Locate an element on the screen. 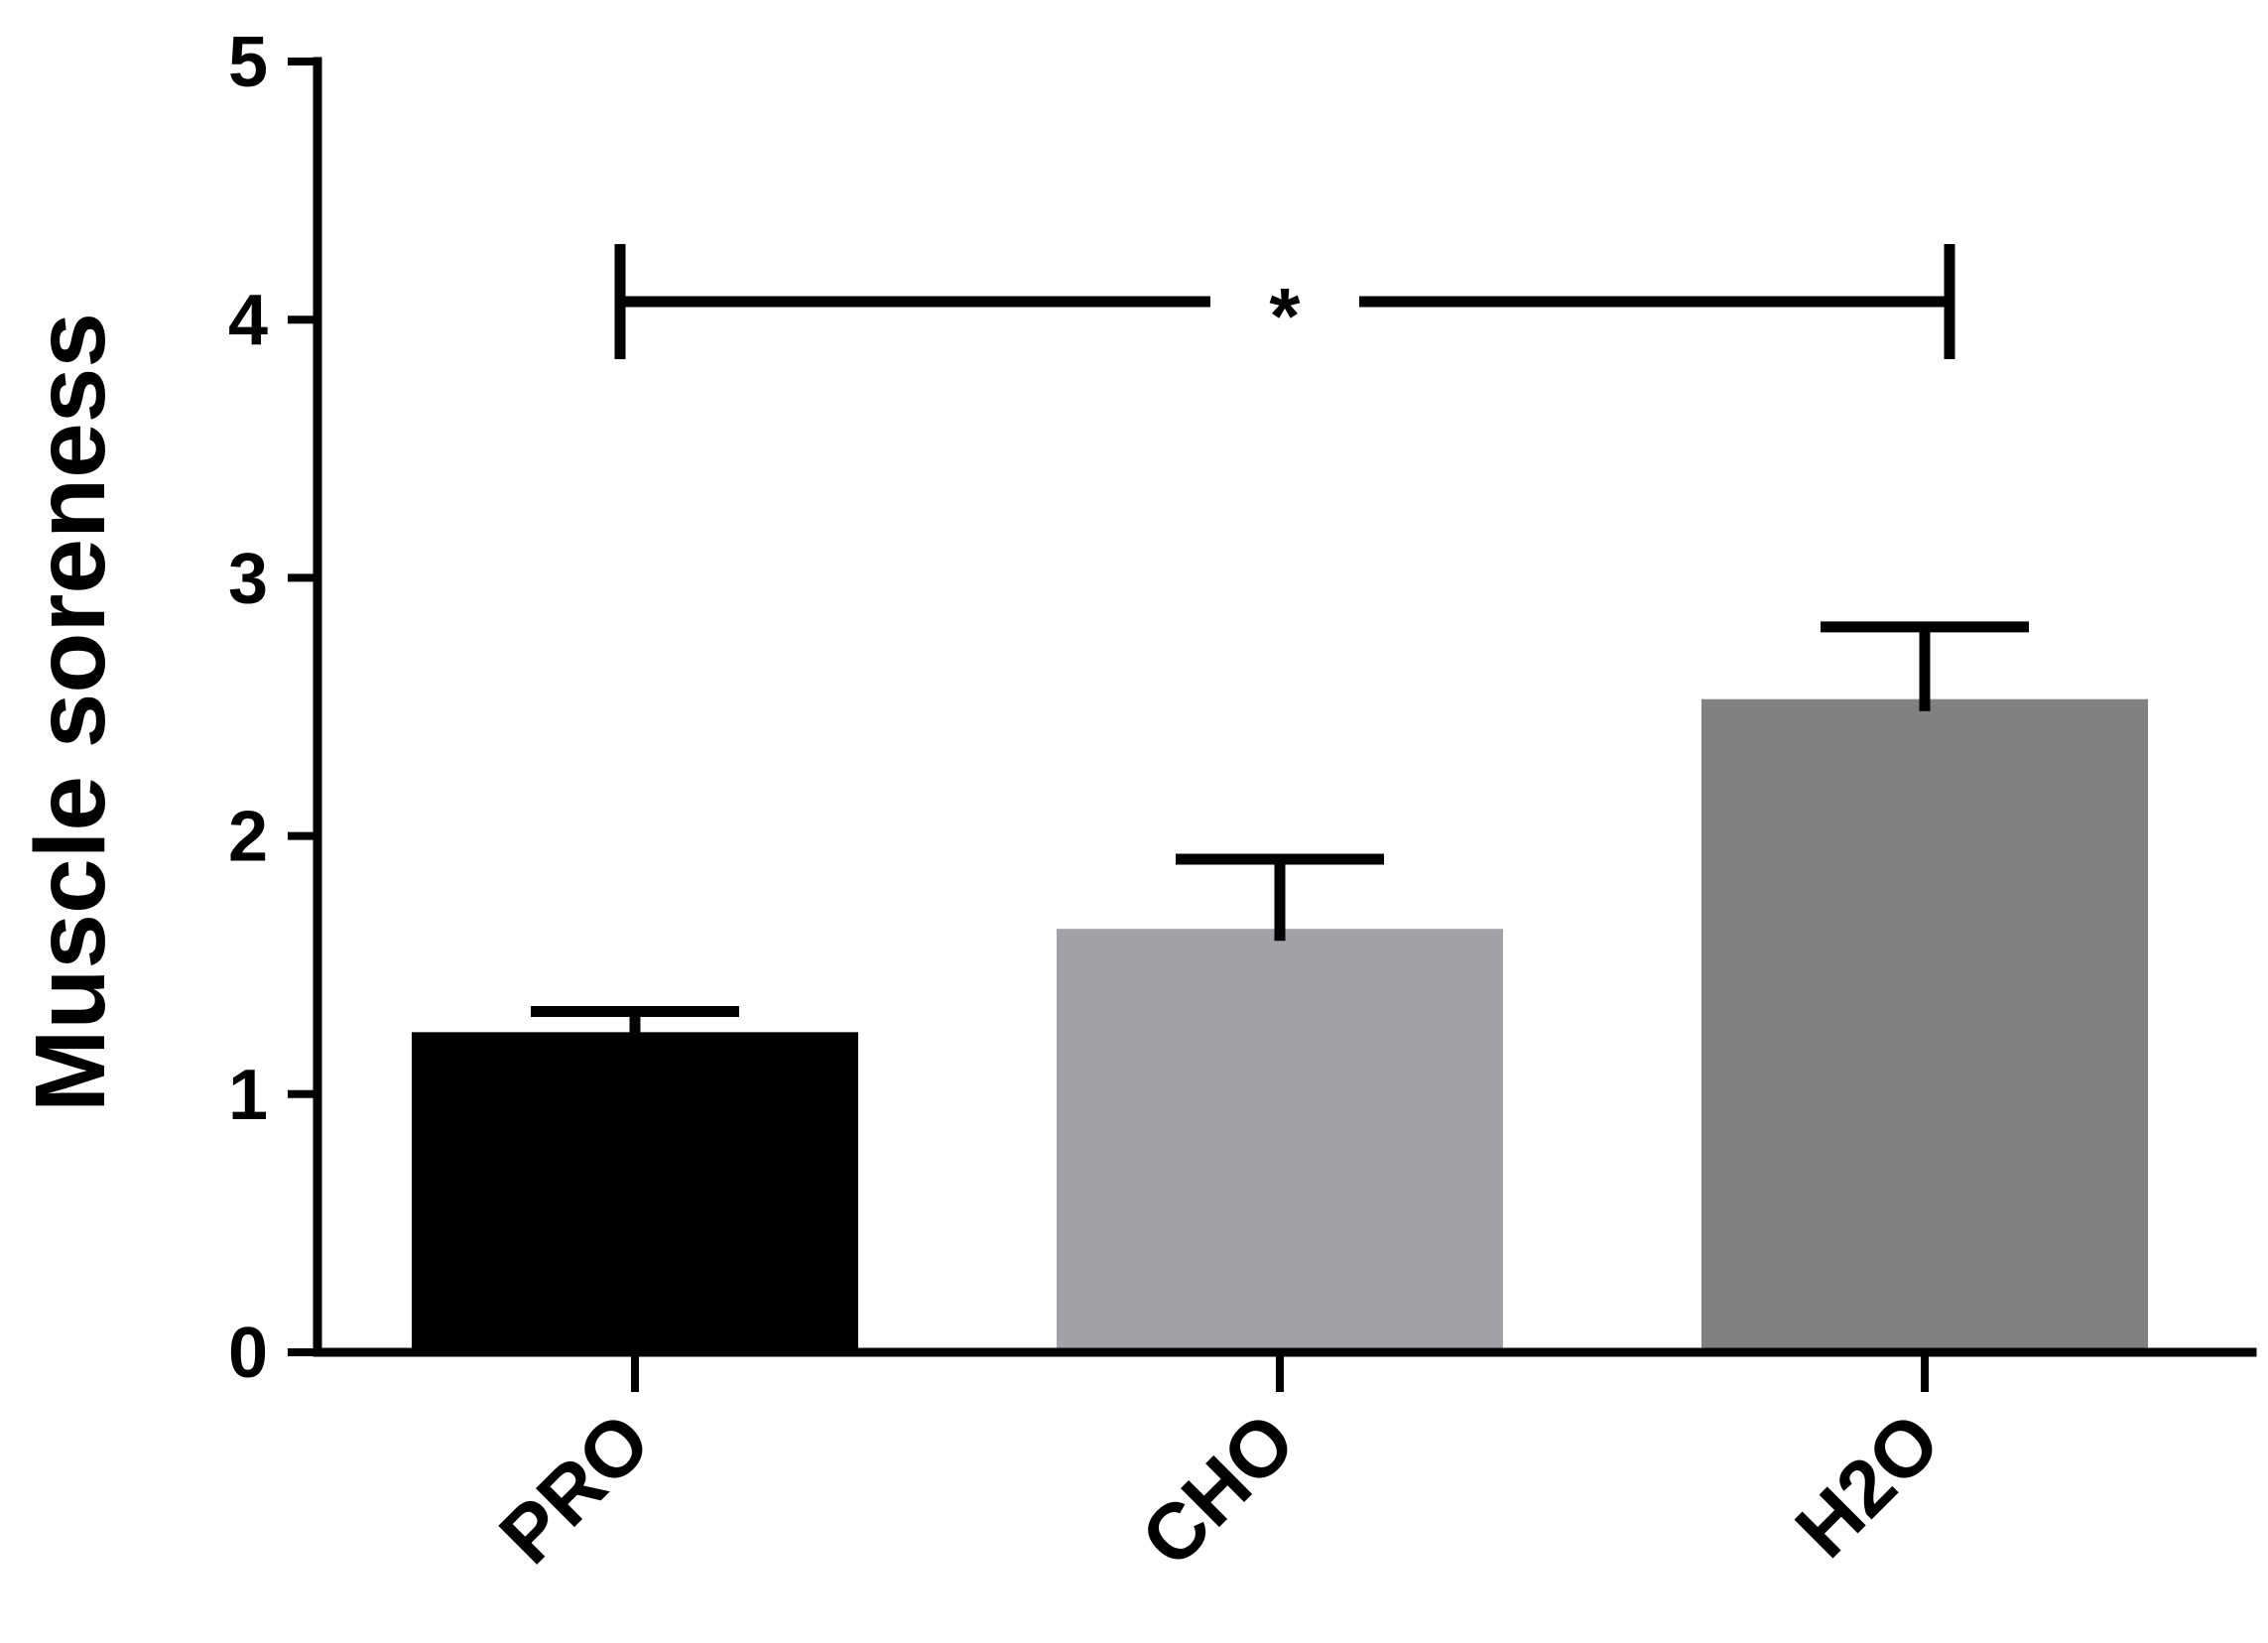  bar-pro is located at coordinates (635, 1192).